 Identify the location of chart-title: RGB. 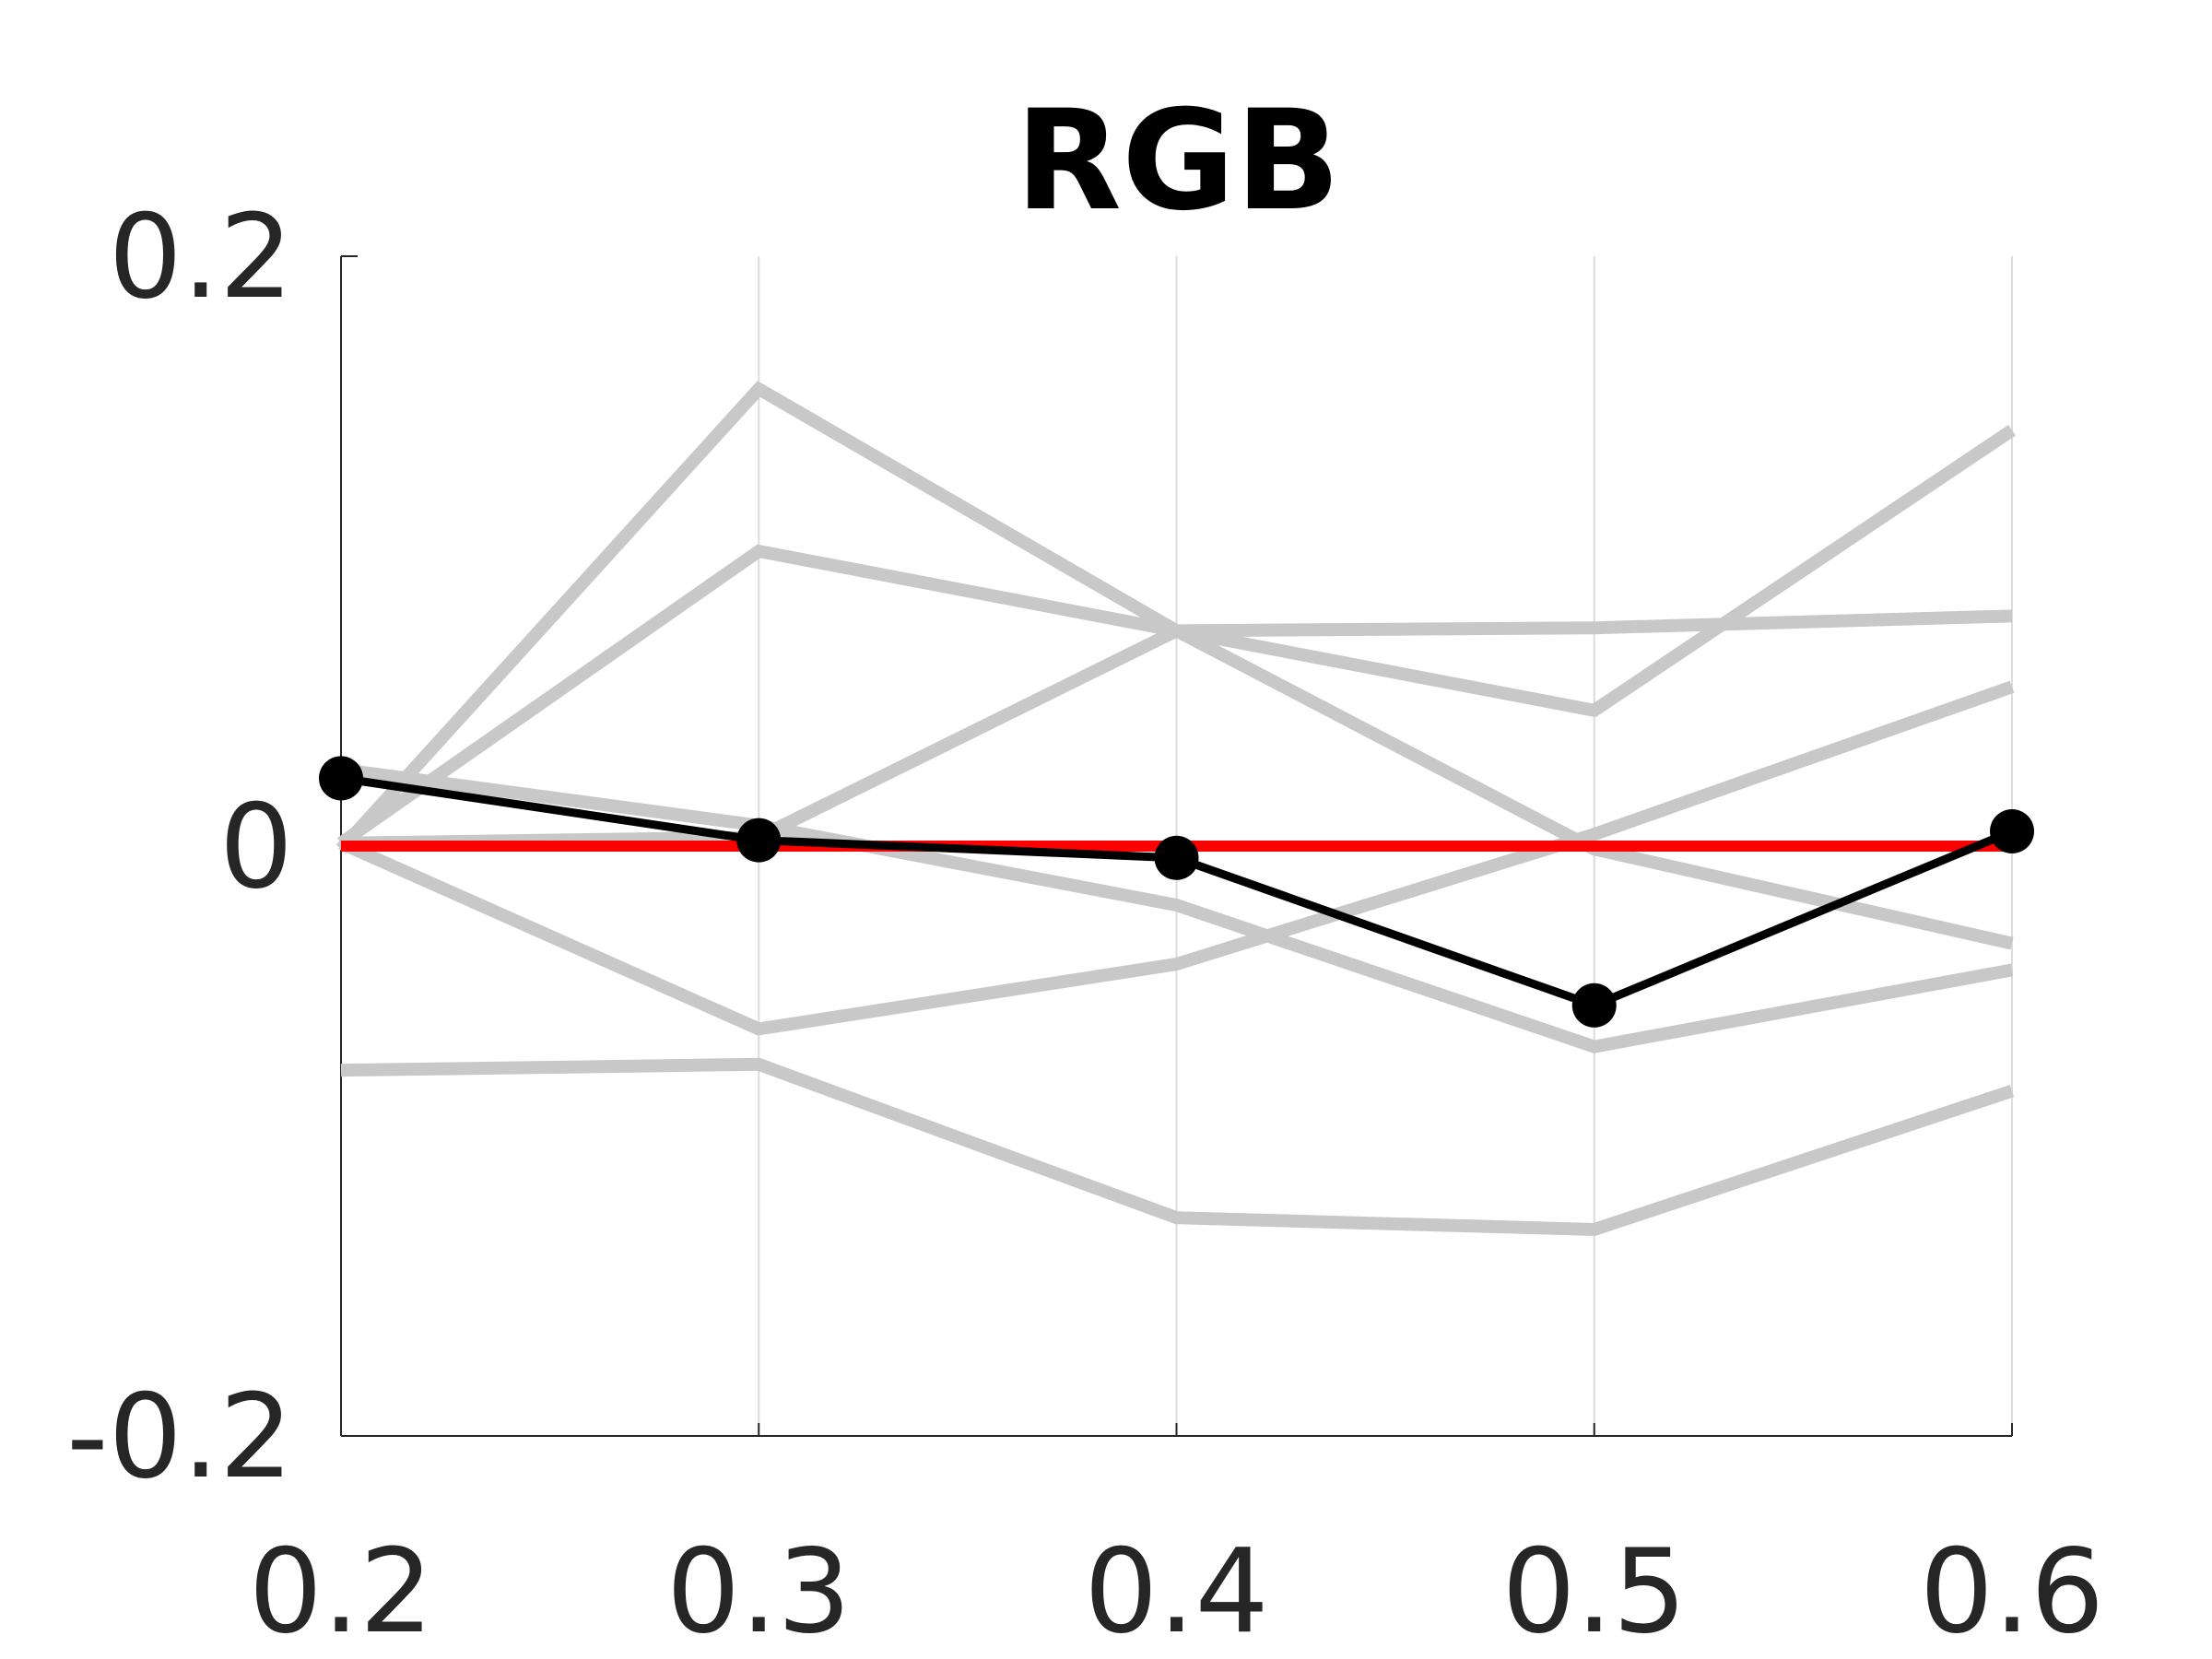
(1178, 161).